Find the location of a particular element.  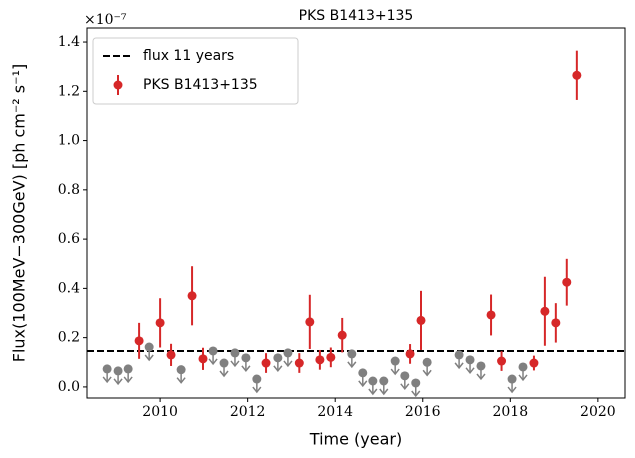

y-tick-label: 1.2 is located at coordinates (69, 91).